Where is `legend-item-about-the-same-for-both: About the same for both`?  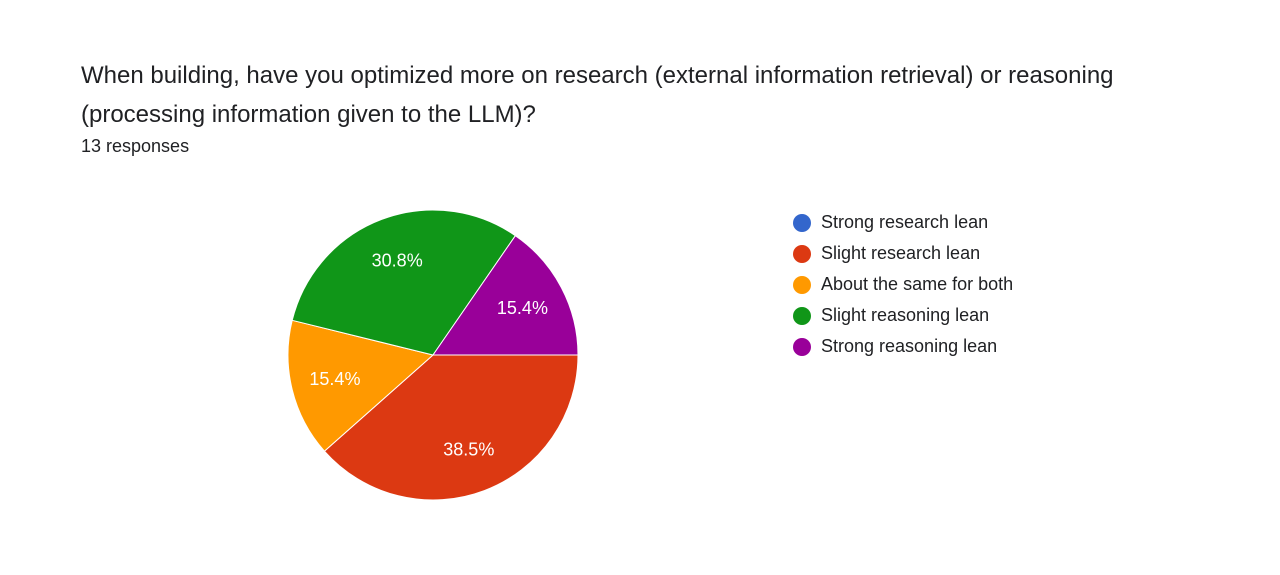 legend-item-about-the-same-for-both: About the same for both is located at coordinates (903, 284).